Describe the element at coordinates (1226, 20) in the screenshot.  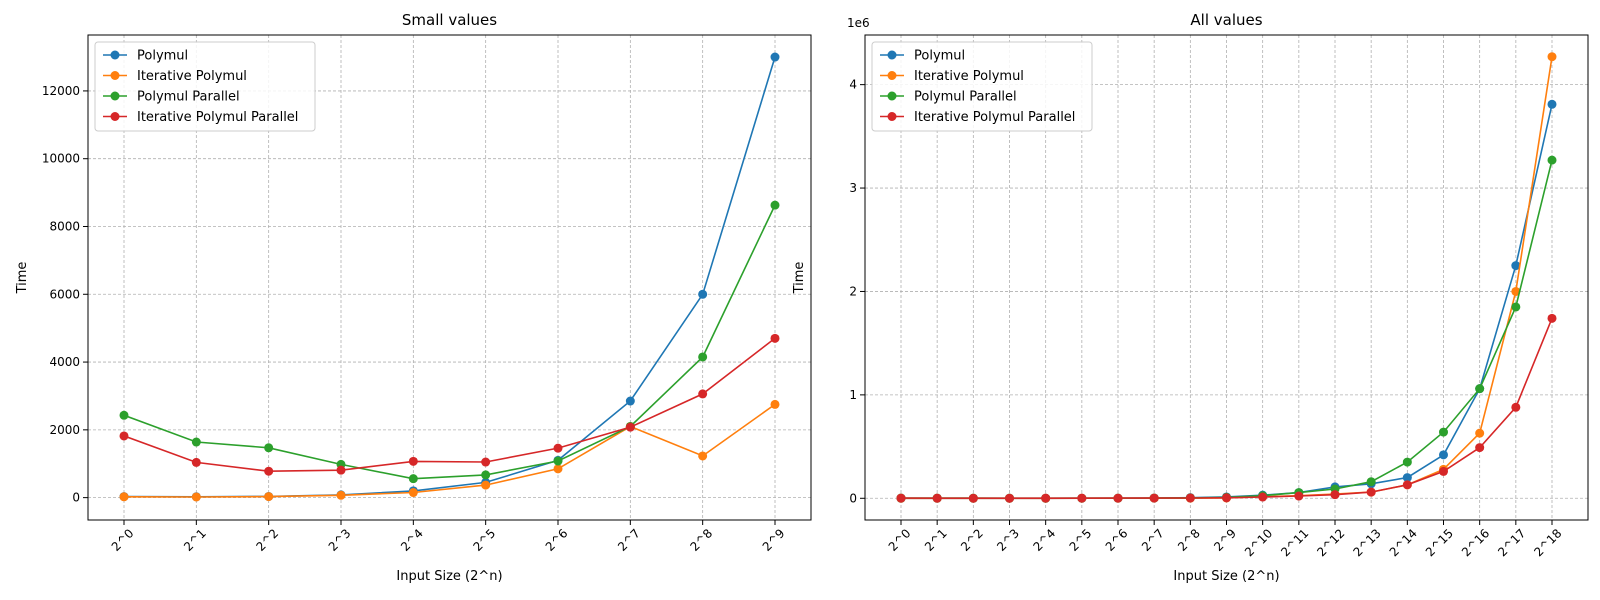
I see `chart-title: All values` at that location.